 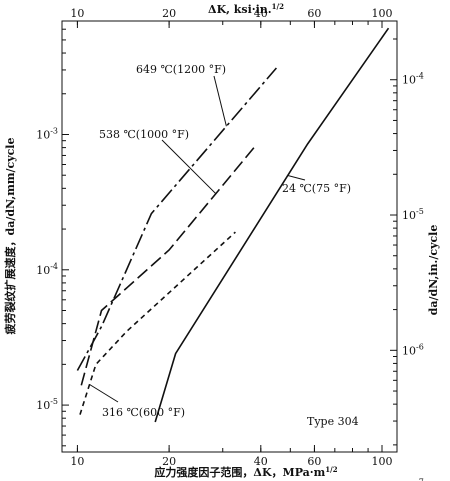 I want to click on series-label-649c: 649 ℃(1200 °F), so click(x=181, y=69).